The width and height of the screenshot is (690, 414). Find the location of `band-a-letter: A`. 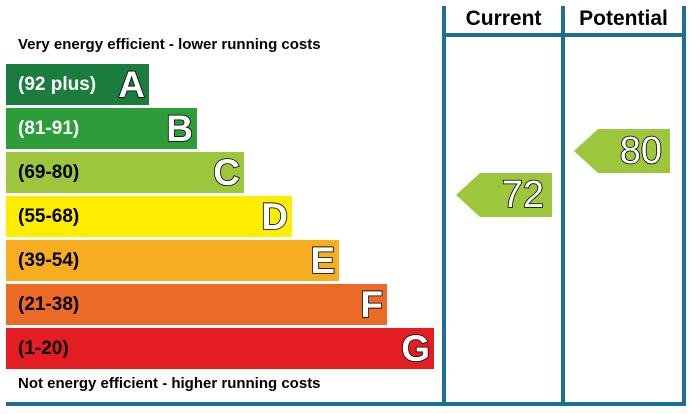

band-a-letter: A is located at coordinates (131, 84).